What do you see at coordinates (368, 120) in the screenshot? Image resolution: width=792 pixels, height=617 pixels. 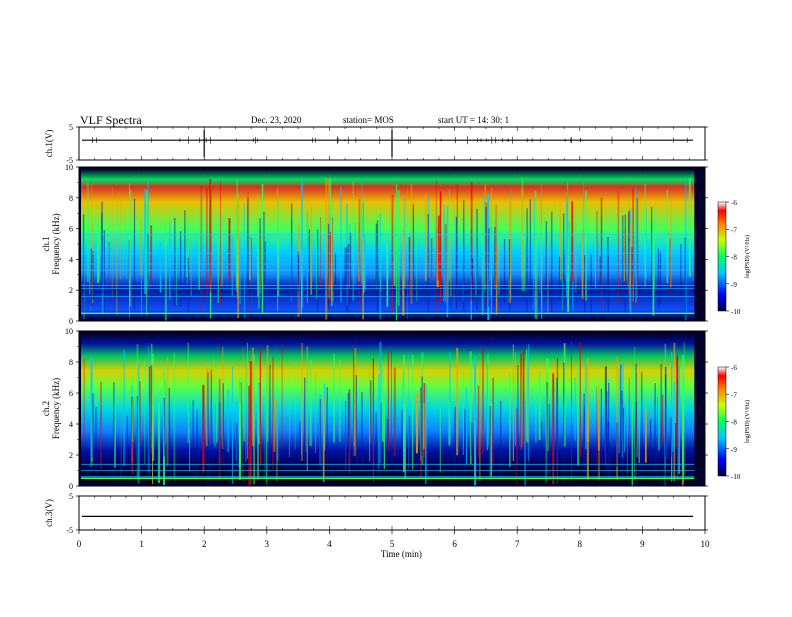 I see `station-label: station= MOS` at bounding box center [368, 120].